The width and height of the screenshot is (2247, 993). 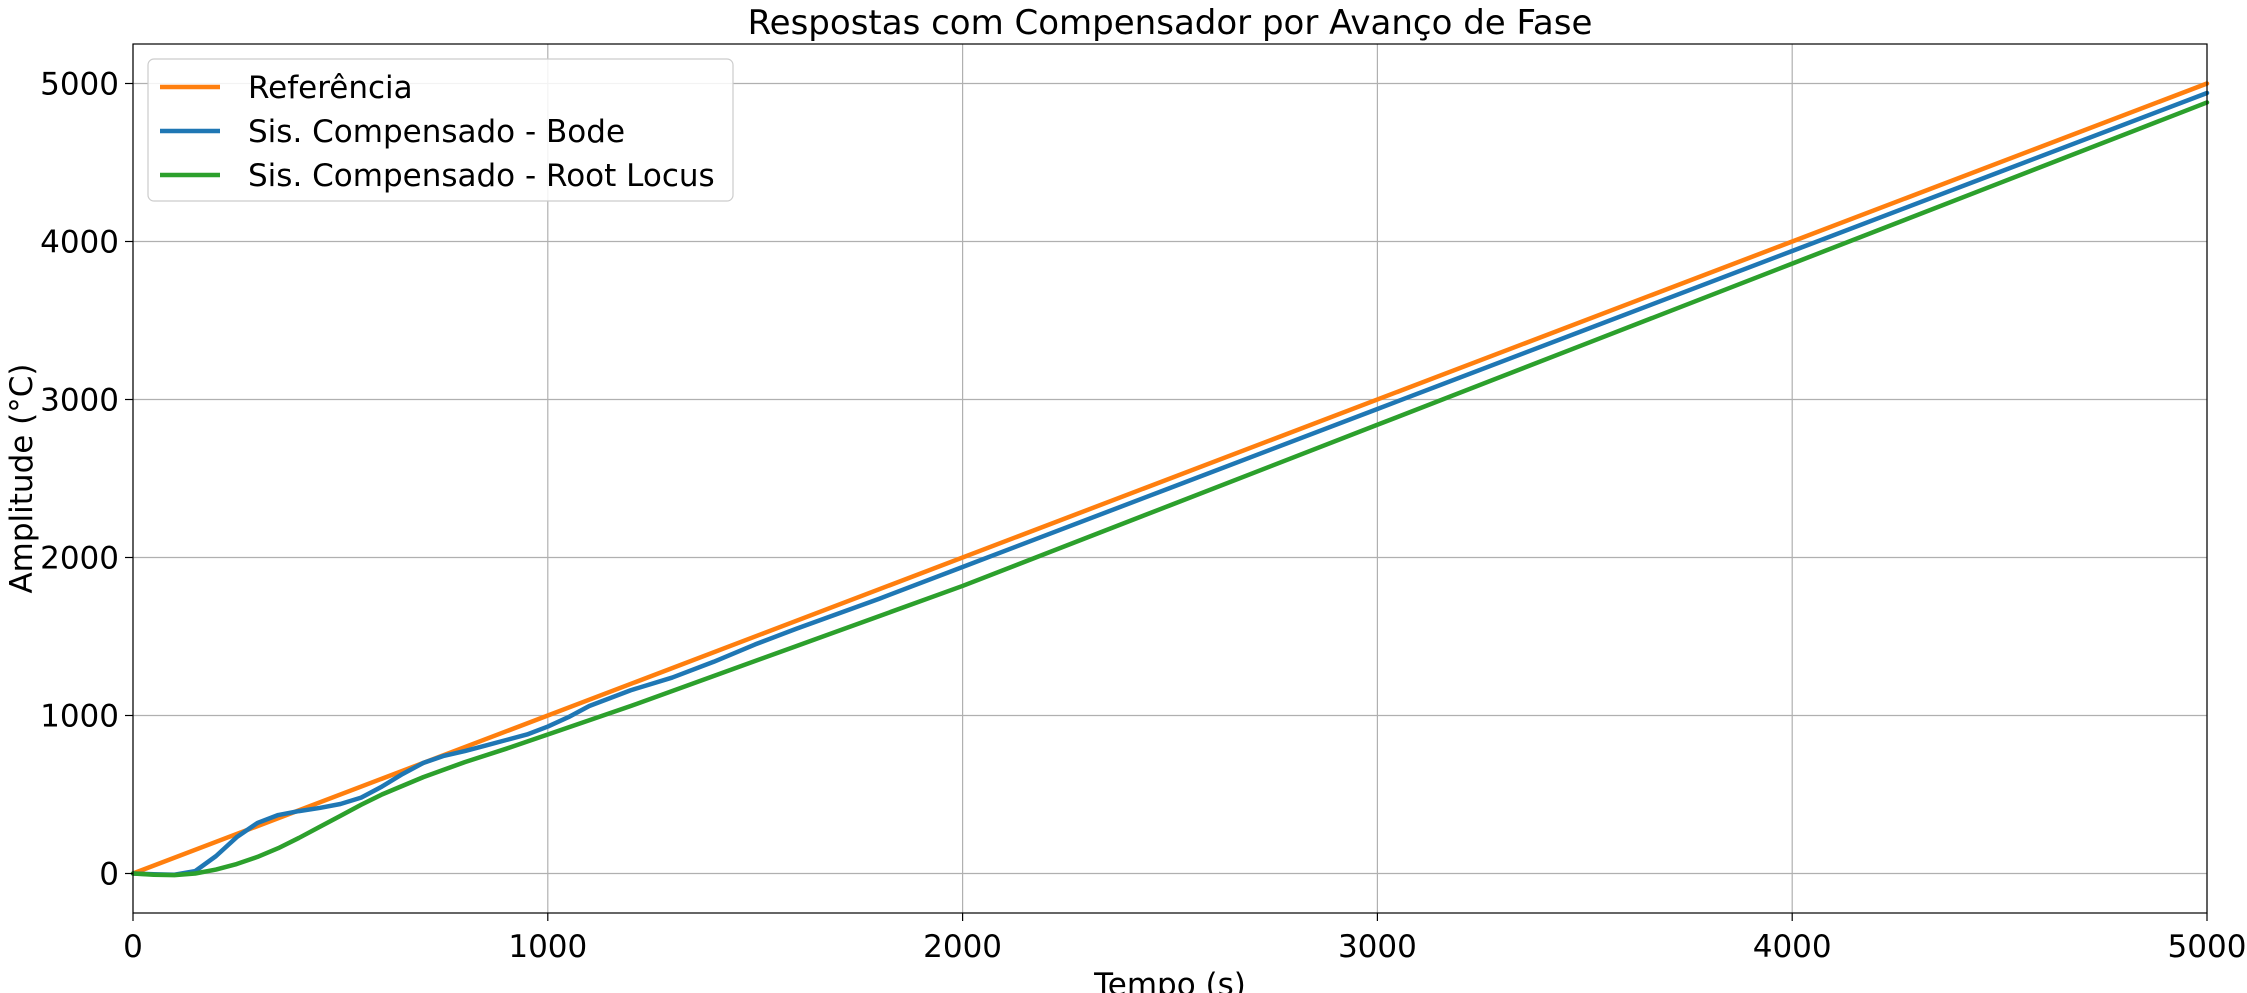 What do you see at coordinates (79, 401) in the screenshot?
I see `y-tick-label: 3000` at bounding box center [79, 401].